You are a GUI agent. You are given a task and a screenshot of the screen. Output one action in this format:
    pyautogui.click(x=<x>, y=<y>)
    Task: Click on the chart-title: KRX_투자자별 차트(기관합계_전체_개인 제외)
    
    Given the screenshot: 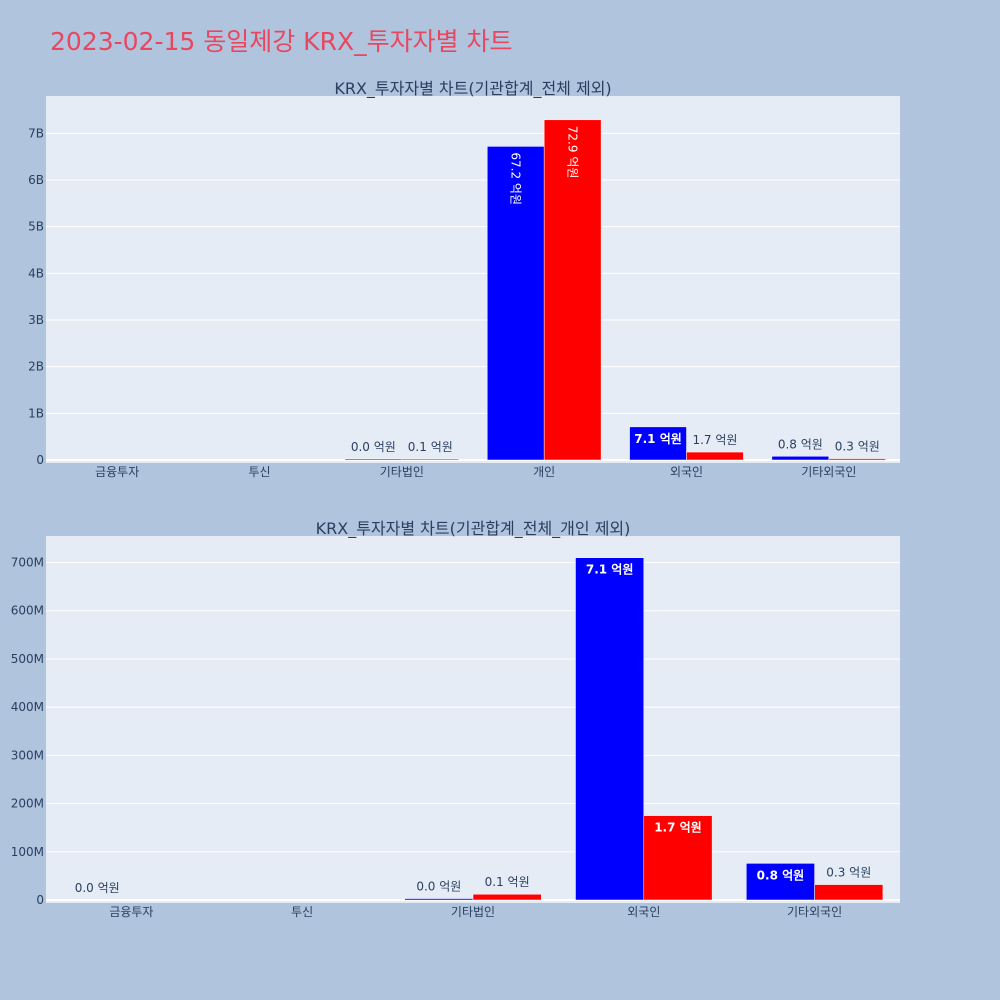 What is the action you would take?
    pyautogui.click(x=473, y=529)
    